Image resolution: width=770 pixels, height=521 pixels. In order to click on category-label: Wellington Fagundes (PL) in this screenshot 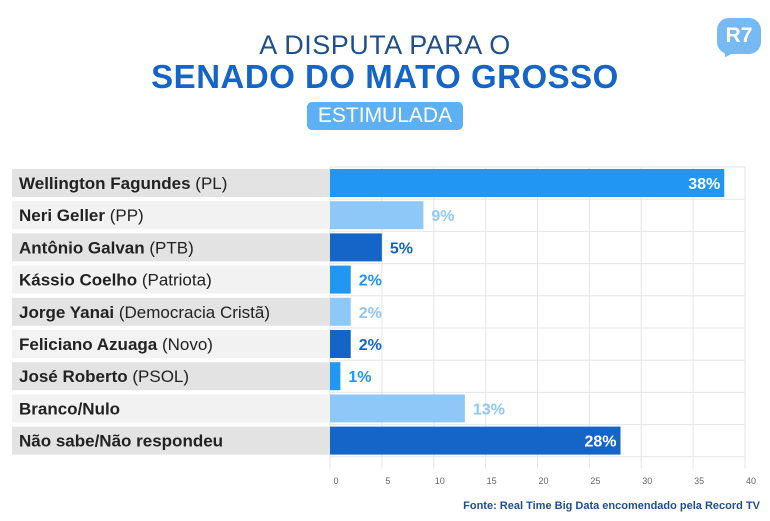, I will do `click(123, 183)`.